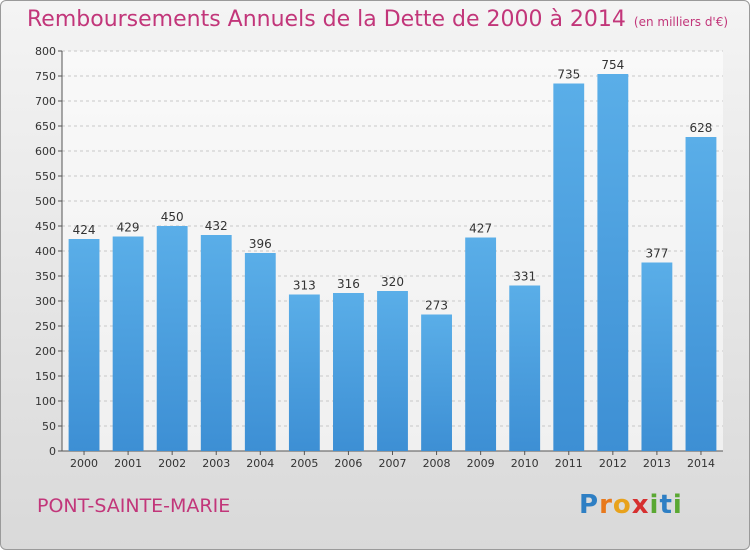 The width and height of the screenshot is (750, 550). Describe the element at coordinates (45, 401) in the screenshot. I see `y-tick-label: 100` at that location.